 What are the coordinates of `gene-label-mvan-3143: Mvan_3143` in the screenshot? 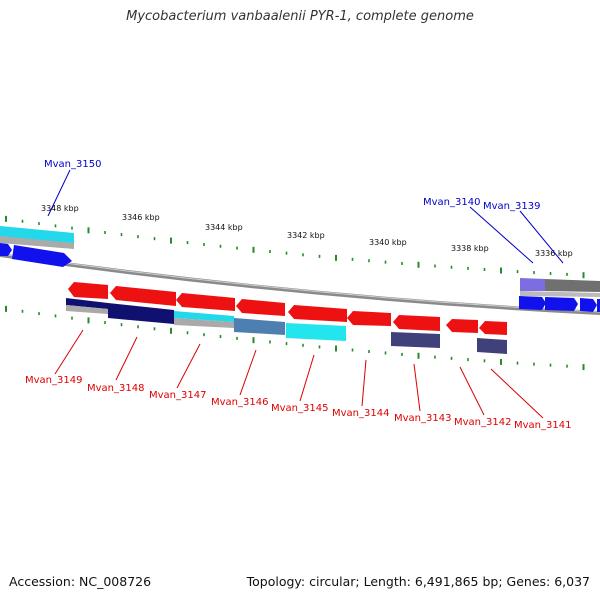 It's located at (422, 418).